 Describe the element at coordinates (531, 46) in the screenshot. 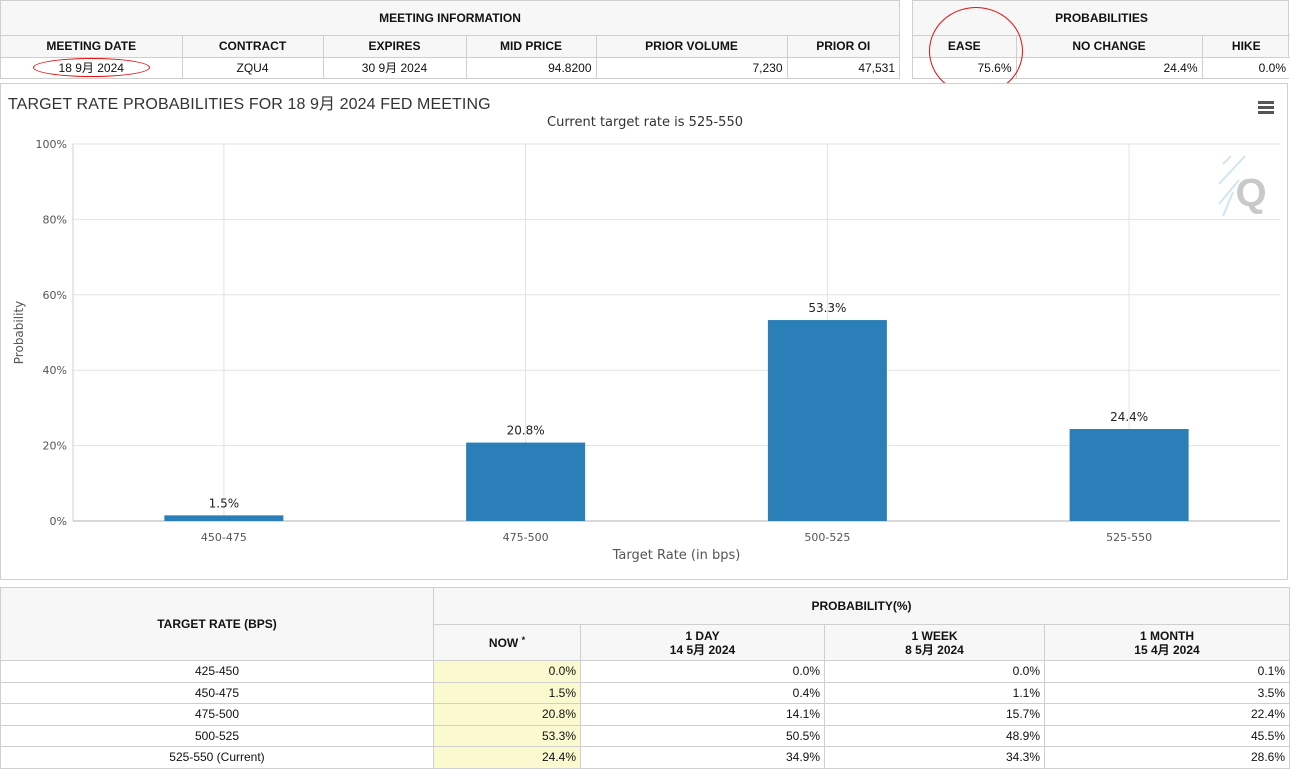

I see `mid-price-header: MID PRICE` at that location.